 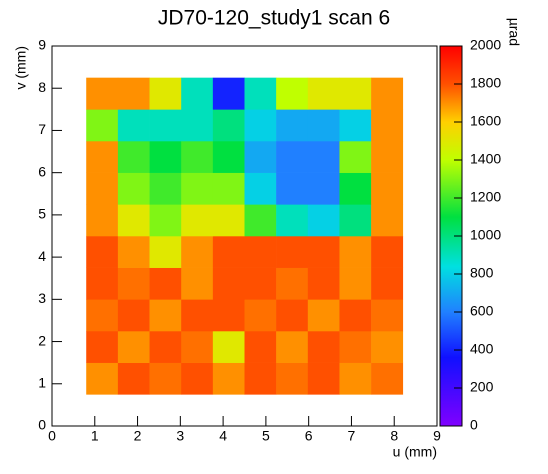 I want to click on y-tick-label: 5, so click(x=42, y=214).